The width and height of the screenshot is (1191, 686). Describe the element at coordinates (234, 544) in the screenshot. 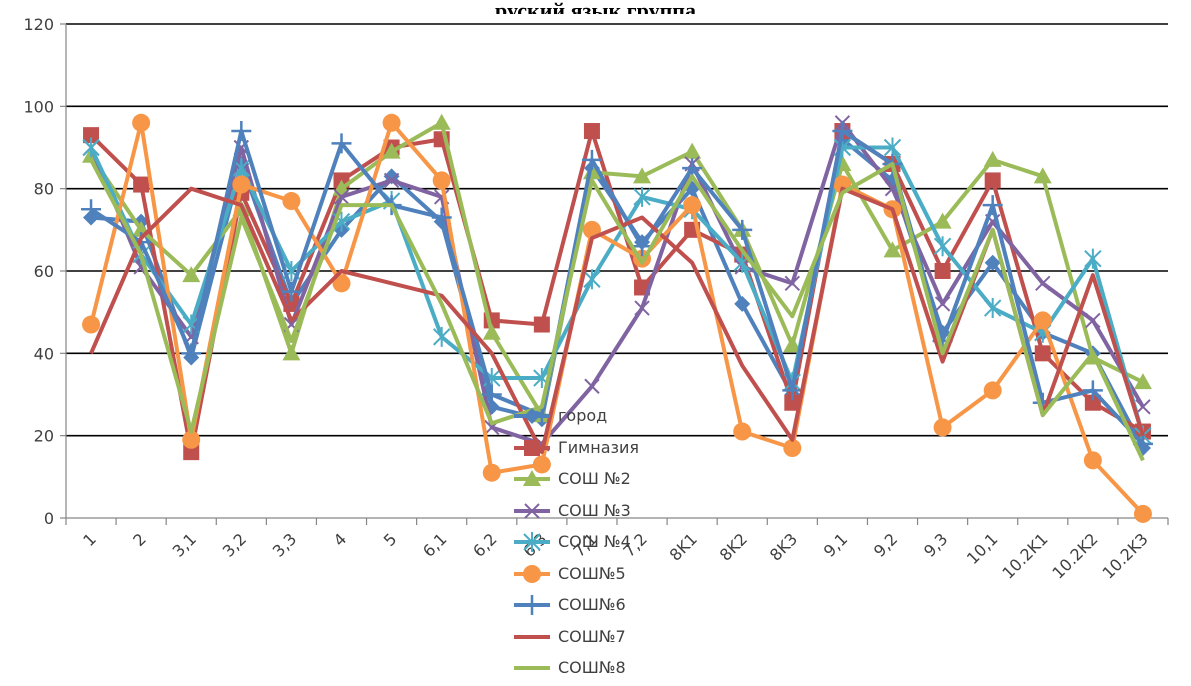

I see `x-tick-label: 3,2` at that location.